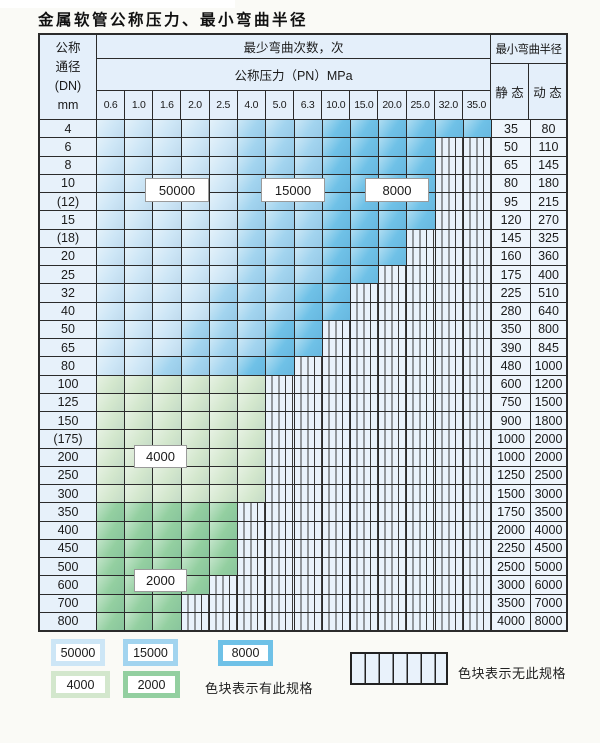  Describe the element at coordinates (68, 384) in the screenshot. I see `dn-cell: 100` at that location.